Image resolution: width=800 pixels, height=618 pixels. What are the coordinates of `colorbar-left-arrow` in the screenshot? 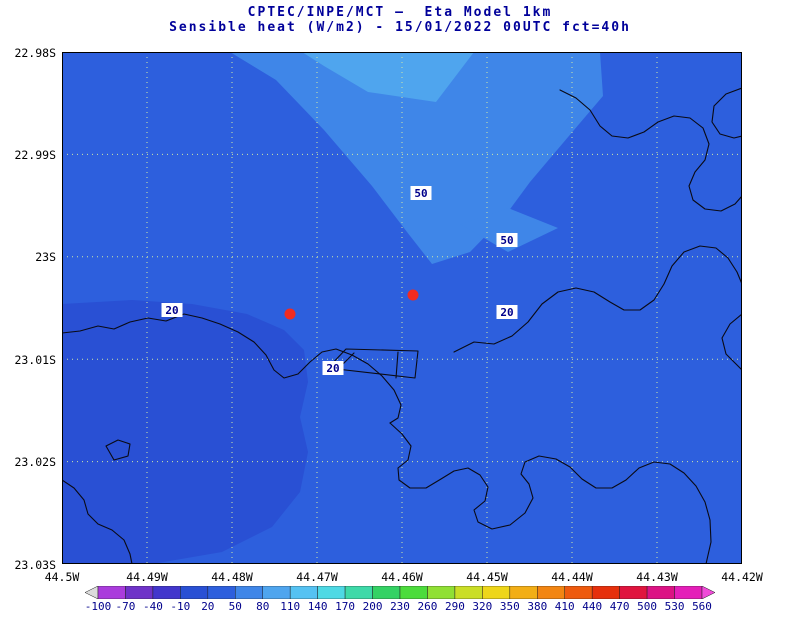 It's located at (91, 592).